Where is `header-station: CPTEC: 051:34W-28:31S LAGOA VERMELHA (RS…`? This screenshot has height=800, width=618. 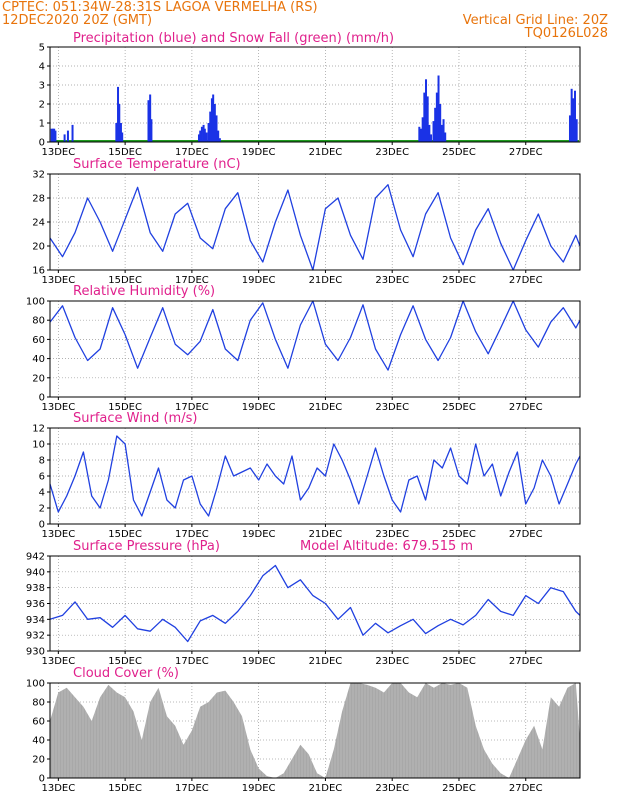 header-station: CPTEC: 051:34W-28:31S LAGOA VERMELHA (RS… is located at coordinates (160, 7).